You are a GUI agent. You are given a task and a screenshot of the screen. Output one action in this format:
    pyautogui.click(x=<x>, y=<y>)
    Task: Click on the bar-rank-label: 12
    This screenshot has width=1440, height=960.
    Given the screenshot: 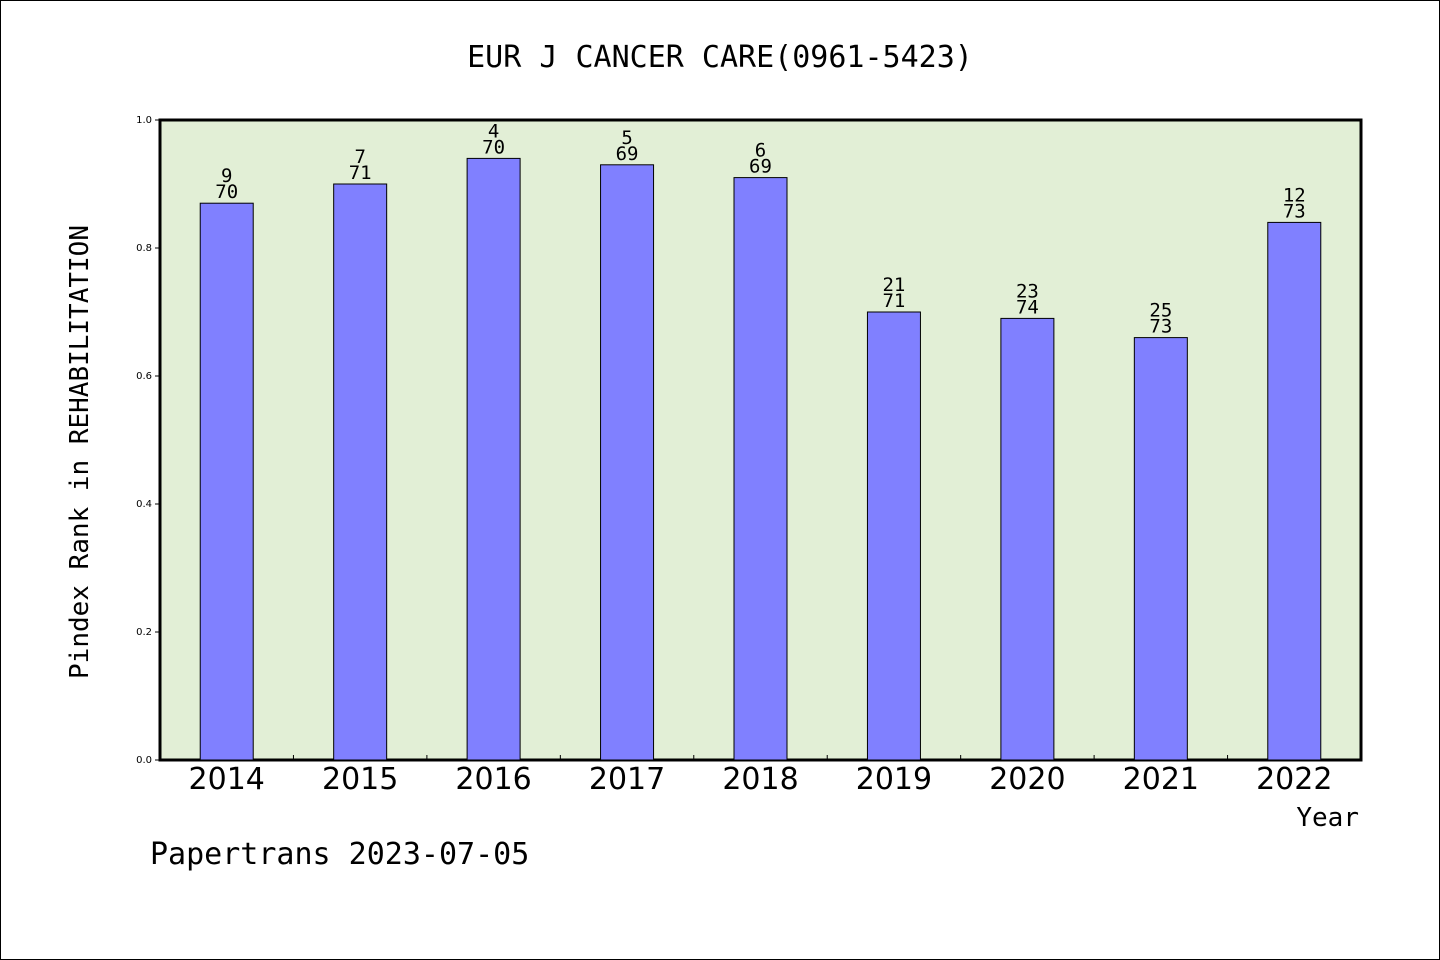 What is the action you would take?
    pyautogui.click(x=1294, y=195)
    